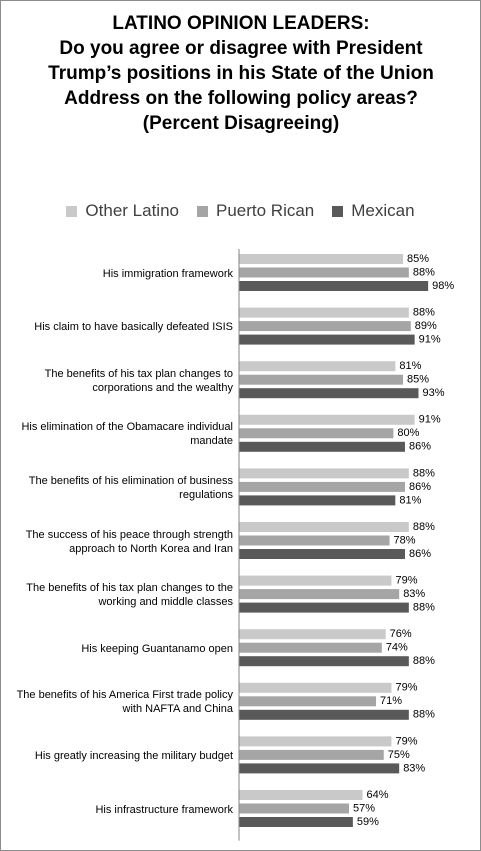 This screenshot has height=851, width=481. Describe the element at coordinates (408, 433) in the screenshot. I see `value-label: 80%` at that location.